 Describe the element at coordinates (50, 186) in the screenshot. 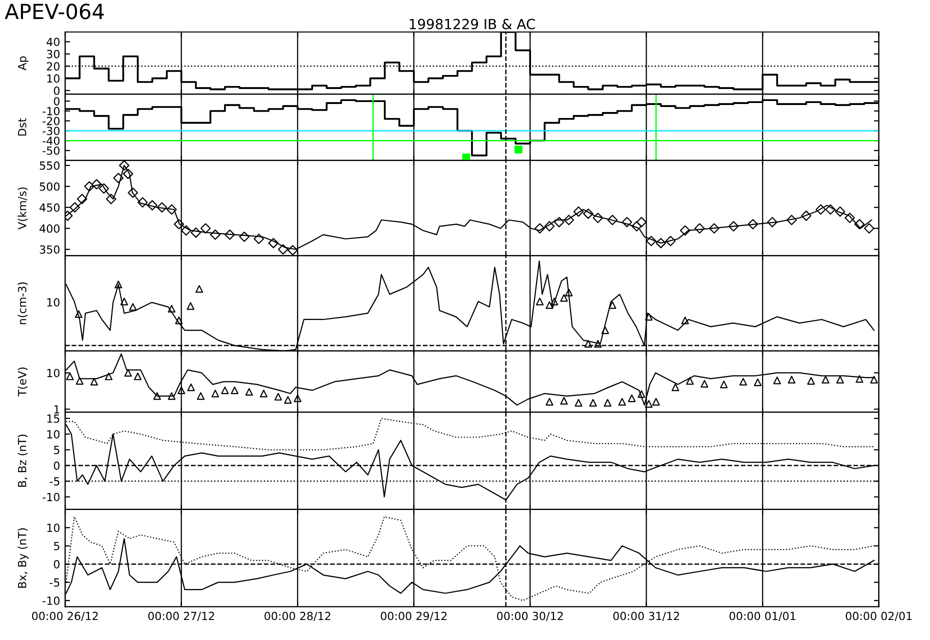

I see `y-tick-label: 500` at that location.